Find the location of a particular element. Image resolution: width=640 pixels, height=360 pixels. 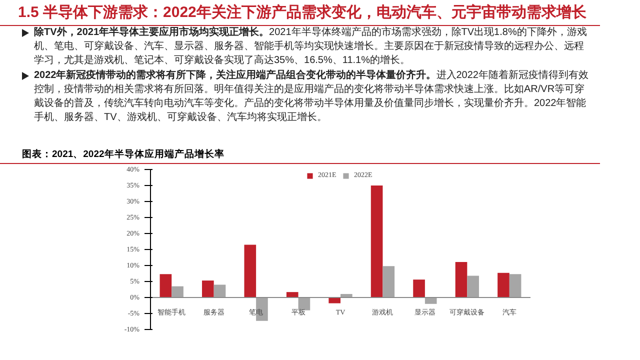

chart-title: 1.5 半导体下游需求：2022年关注下游产品需求变化，电动汽车、元宇宙带动需求增长 is located at coordinates (300, 13).